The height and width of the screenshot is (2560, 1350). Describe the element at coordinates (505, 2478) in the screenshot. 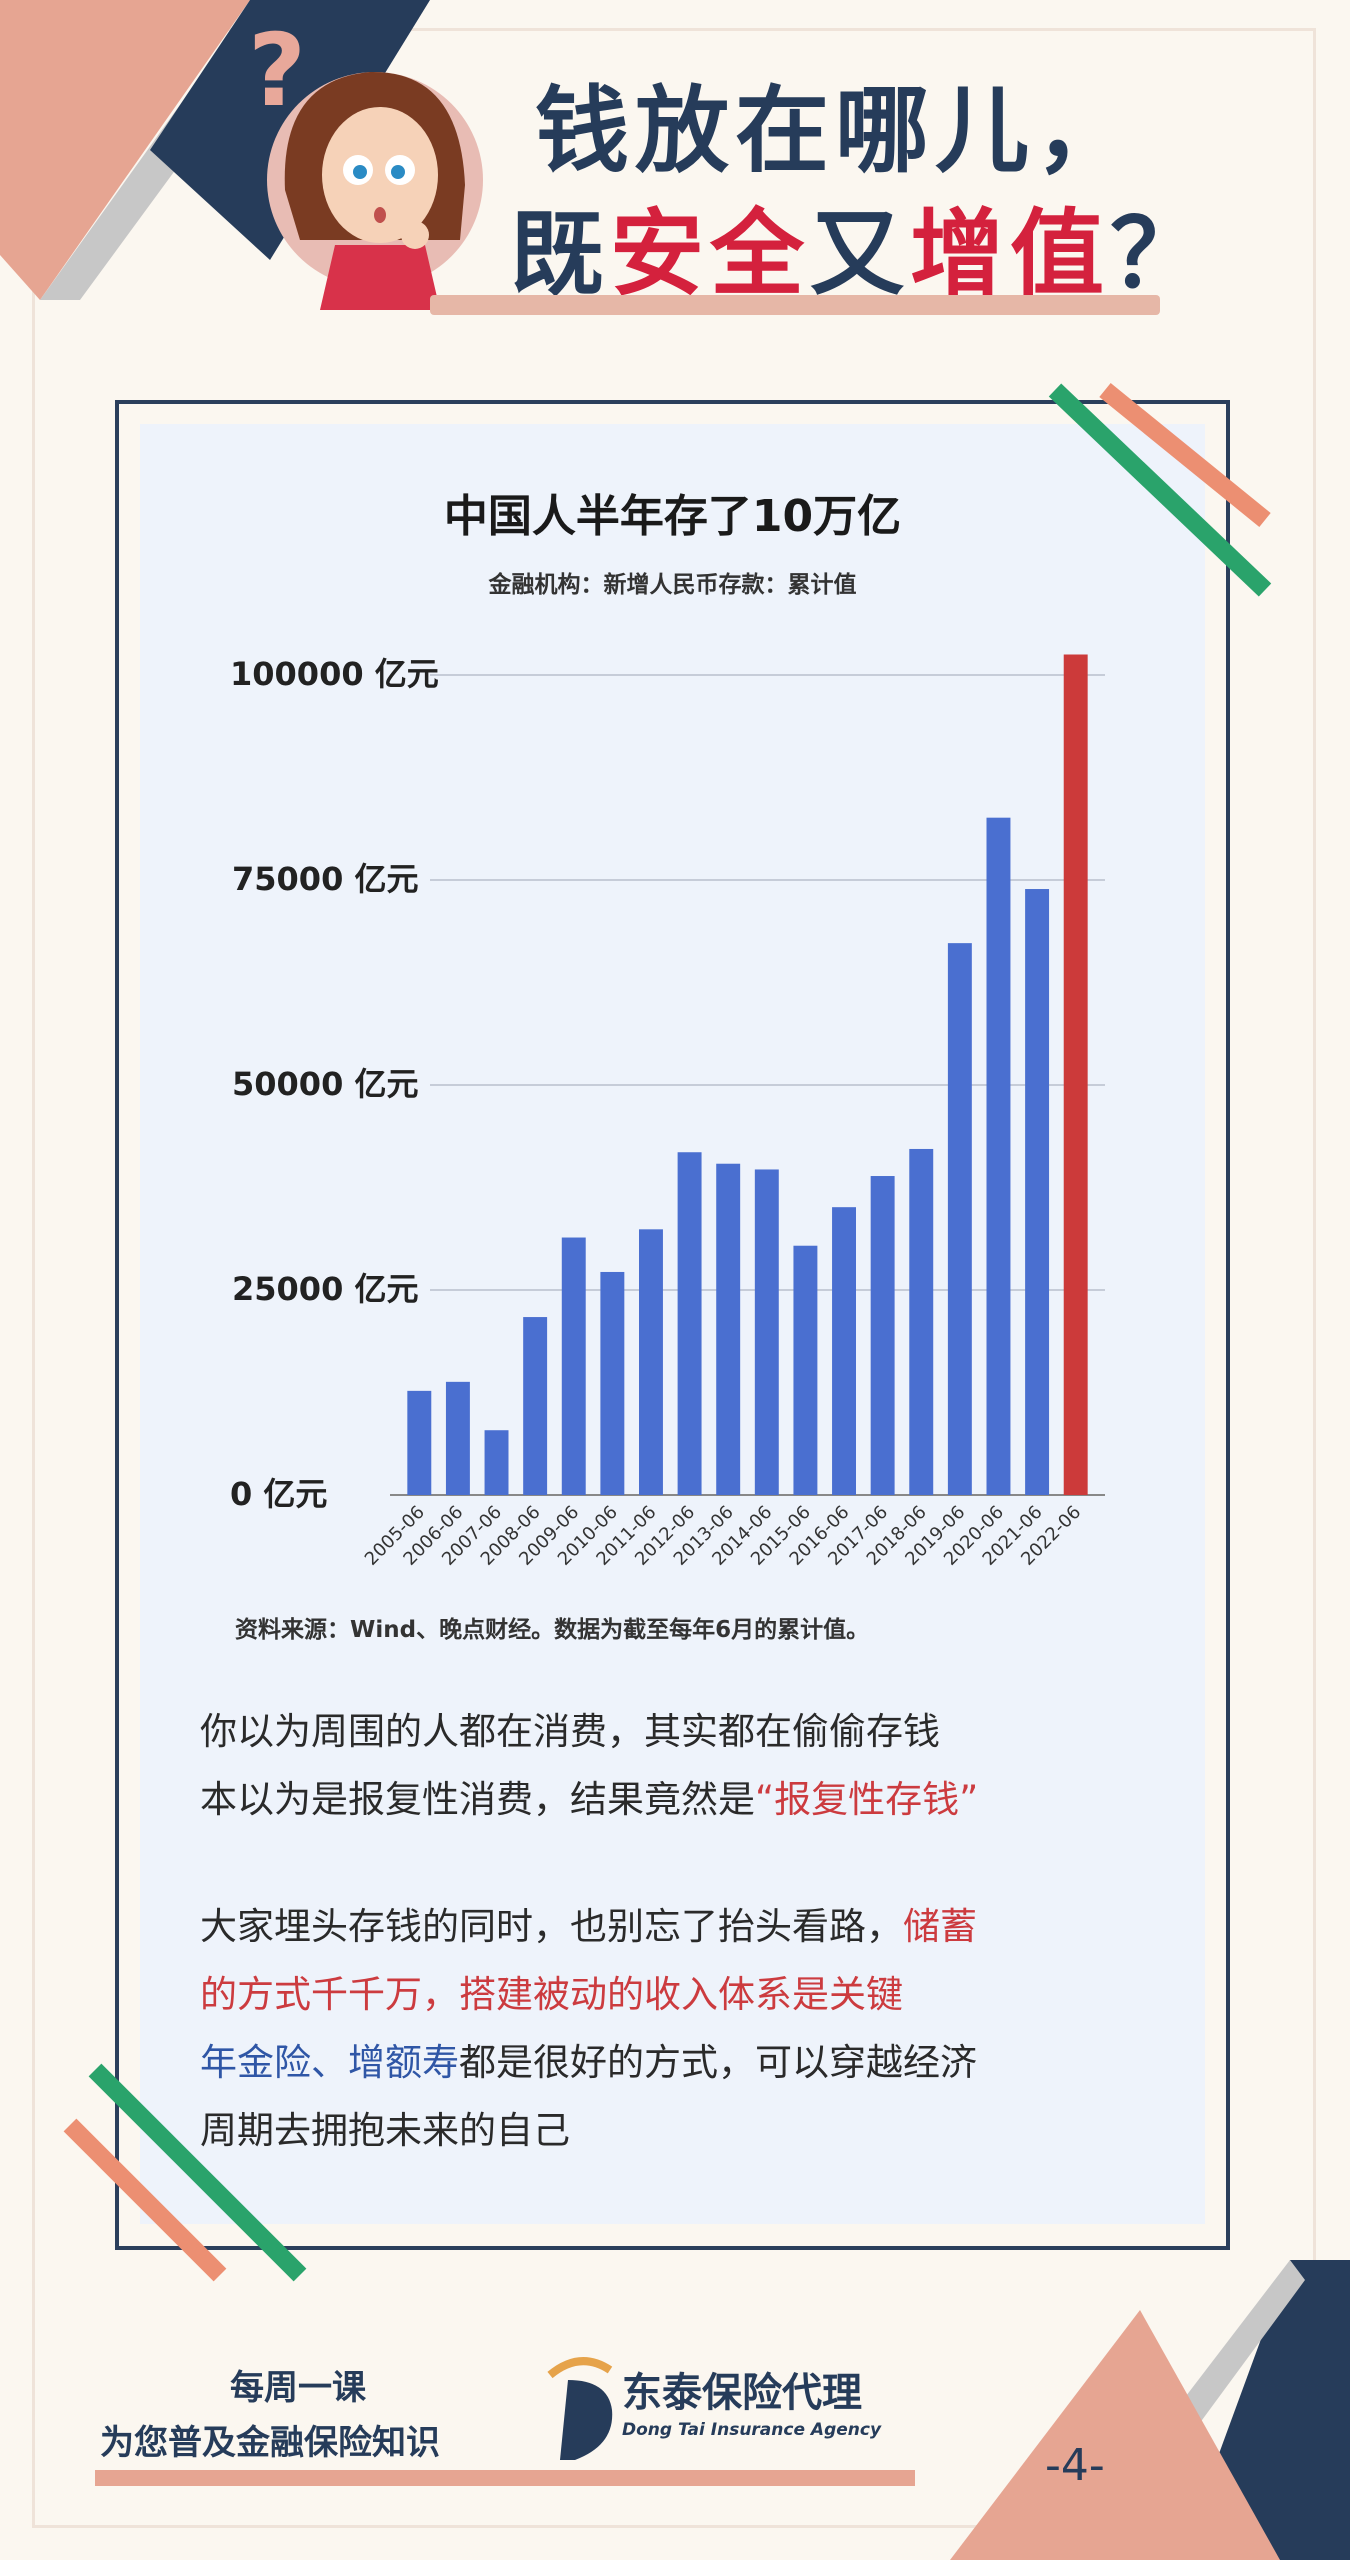

I see `footer-underline` at that location.